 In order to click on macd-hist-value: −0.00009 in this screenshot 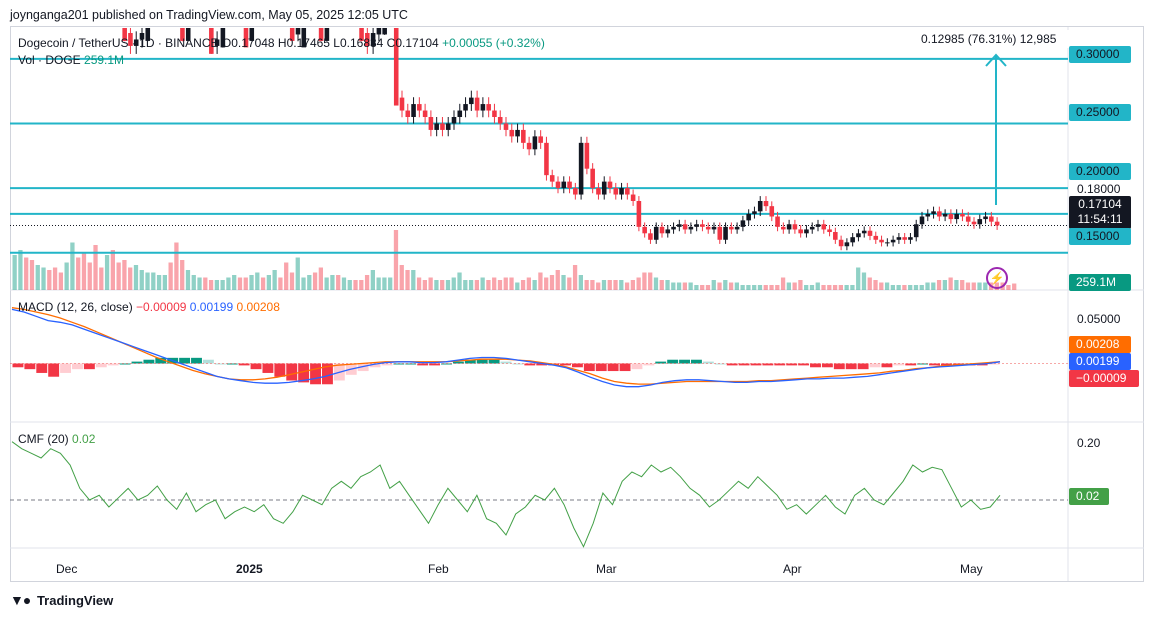, I will do `click(161, 307)`.